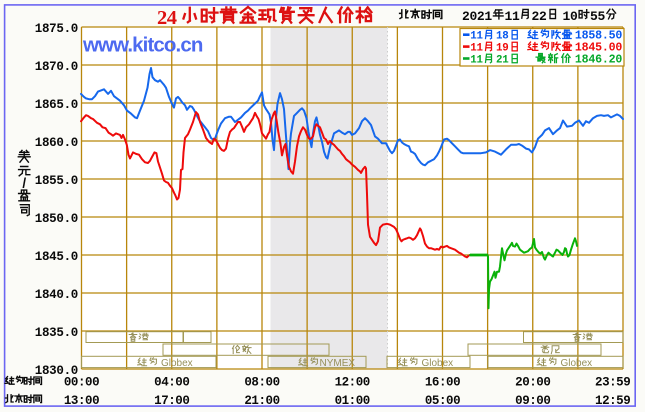 The image size is (645, 412). What do you see at coordinates (539, 16) in the screenshot?
I see `svg-text: 22` at bounding box center [539, 16].